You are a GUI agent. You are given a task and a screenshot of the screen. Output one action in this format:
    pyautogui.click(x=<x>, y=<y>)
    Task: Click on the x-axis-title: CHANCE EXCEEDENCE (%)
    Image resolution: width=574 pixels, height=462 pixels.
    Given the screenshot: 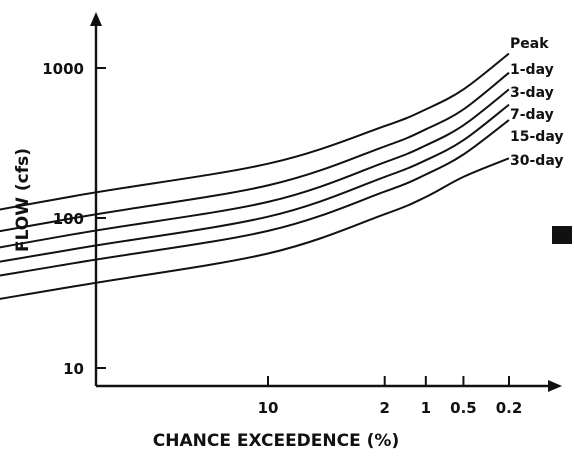 What is the action you would take?
    pyautogui.click(x=276, y=441)
    